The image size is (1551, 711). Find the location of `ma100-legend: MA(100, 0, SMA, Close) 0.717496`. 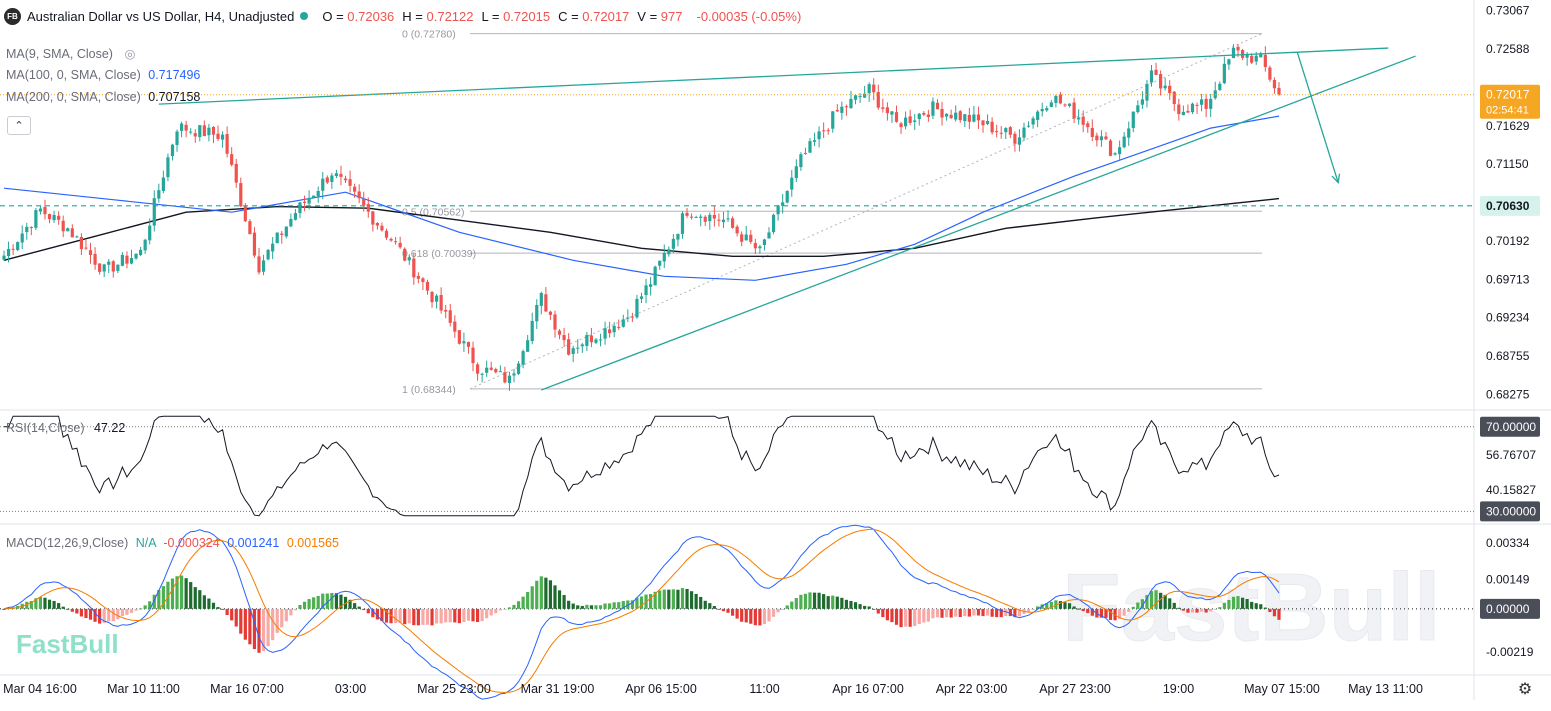

ma100-legend: MA(100, 0, SMA, Close) 0.717496 is located at coordinates (103, 75).